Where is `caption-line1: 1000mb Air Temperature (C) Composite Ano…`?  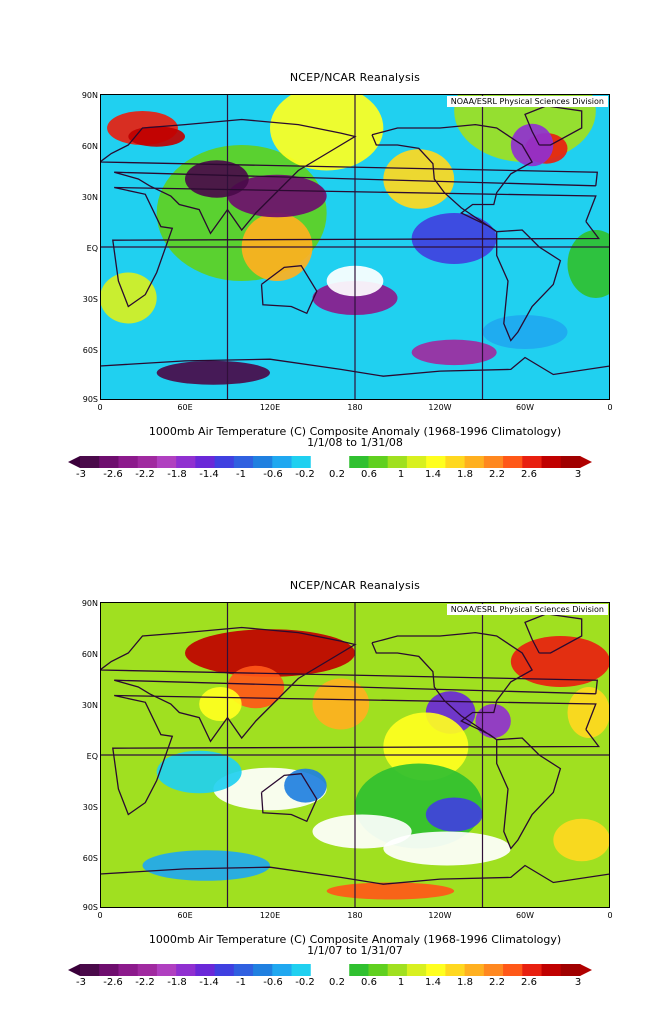 caption-line1: 1000mb Air Temperature (C) Composite Ano… is located at coordinates (355, 939).